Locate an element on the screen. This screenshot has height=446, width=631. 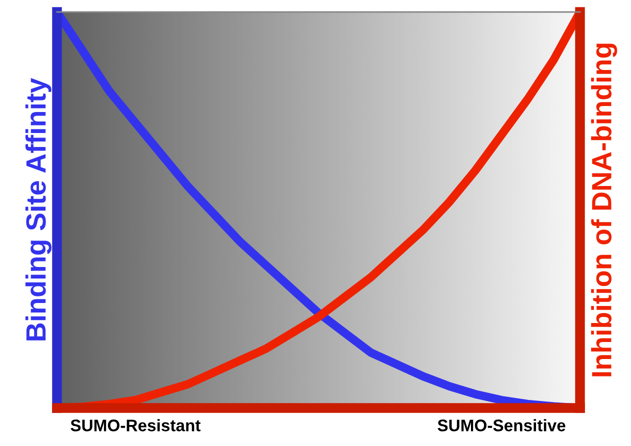
y-axis-title: Binding Site Affinity is located at coordinates (38, 209).